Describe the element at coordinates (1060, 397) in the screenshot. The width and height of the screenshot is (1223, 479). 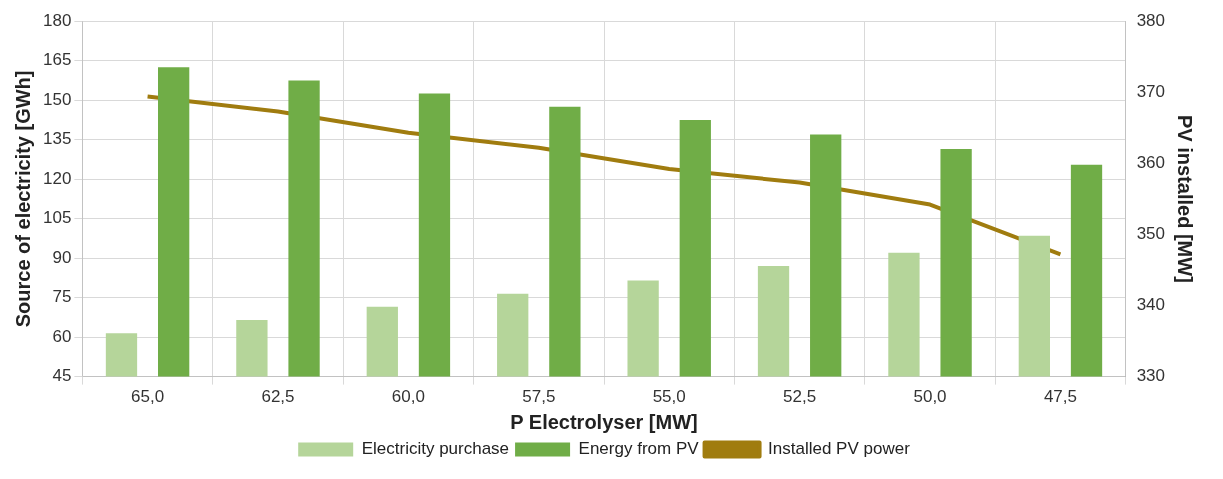
I see `x-tick-label: 47,5` at that location.